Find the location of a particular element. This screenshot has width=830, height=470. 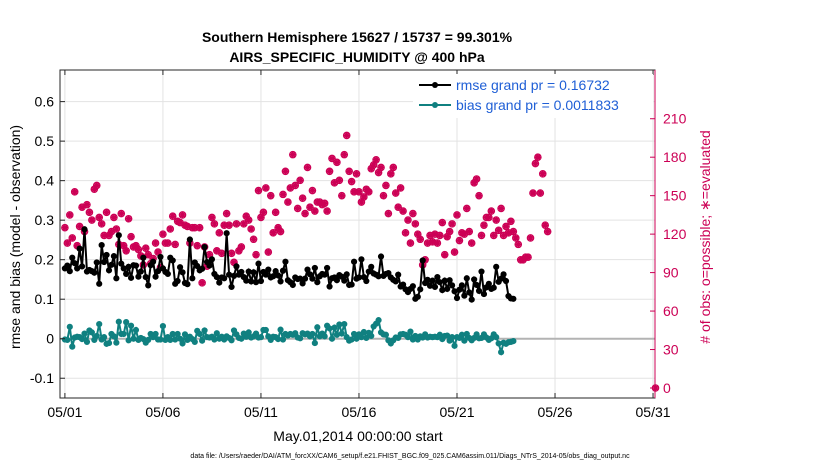

y-tick-label: 0.6 is located at coordinates (45, 102).